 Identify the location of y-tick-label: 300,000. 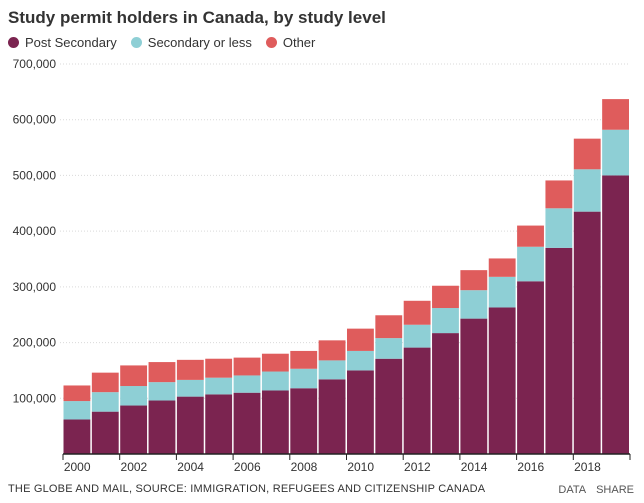
(35, 287).